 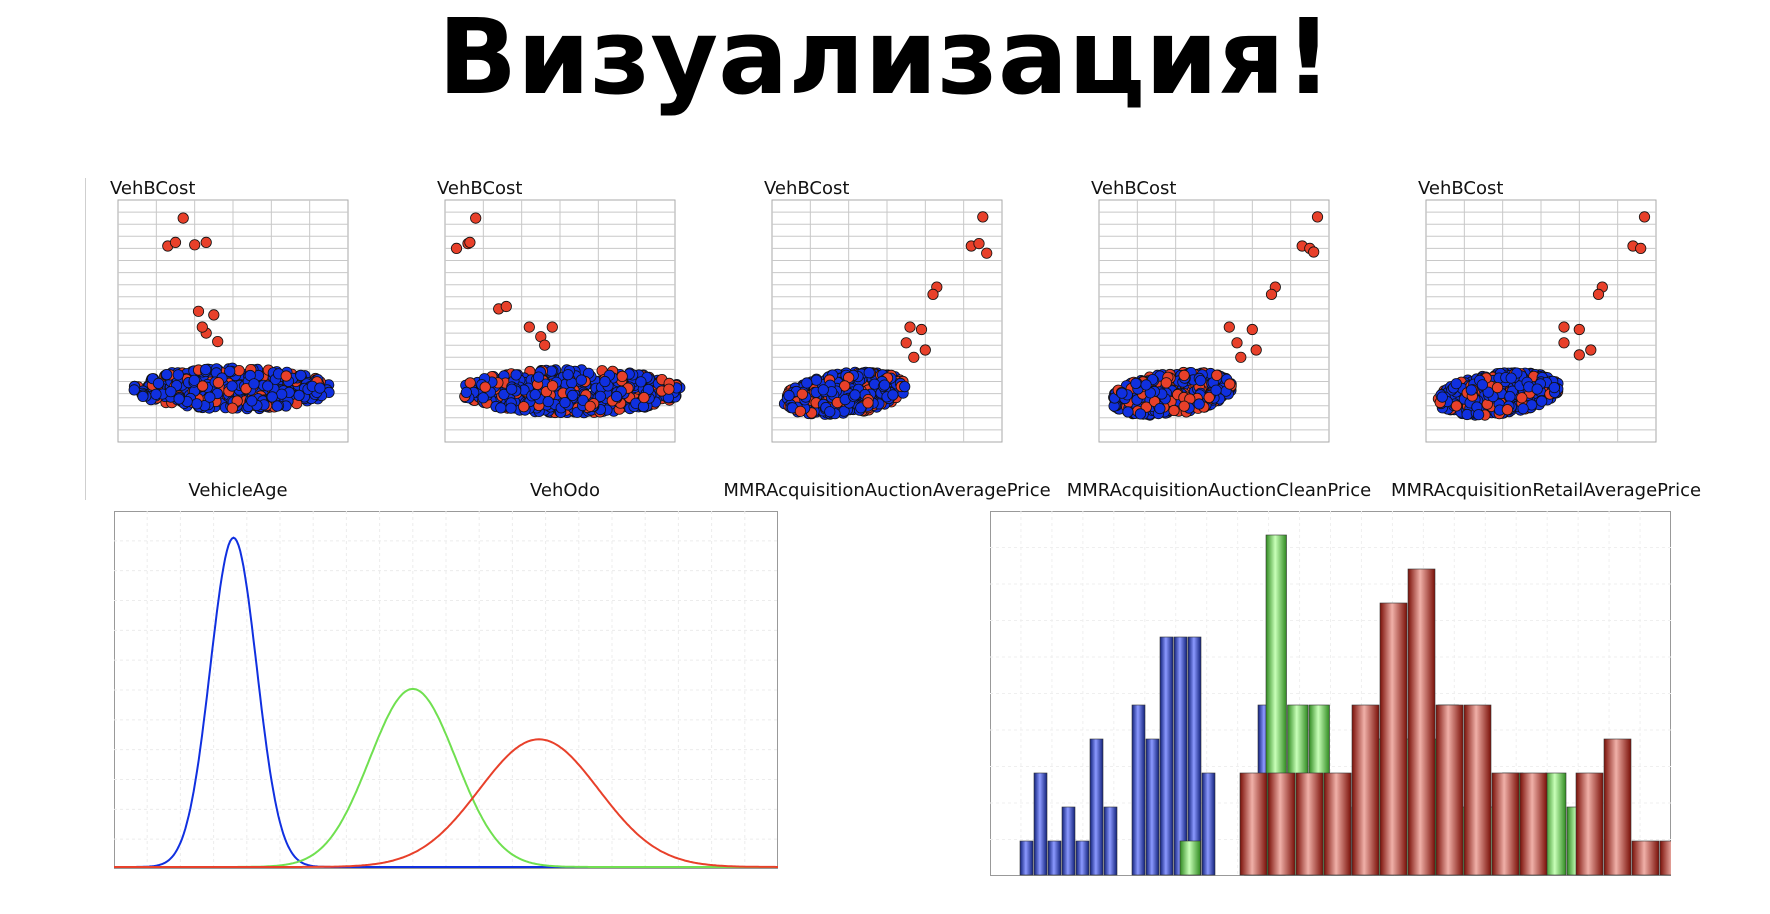 What do you see at coordinates (85, 339) in the screenshot?
I see `left-divider` at bounding box center [85, 339].